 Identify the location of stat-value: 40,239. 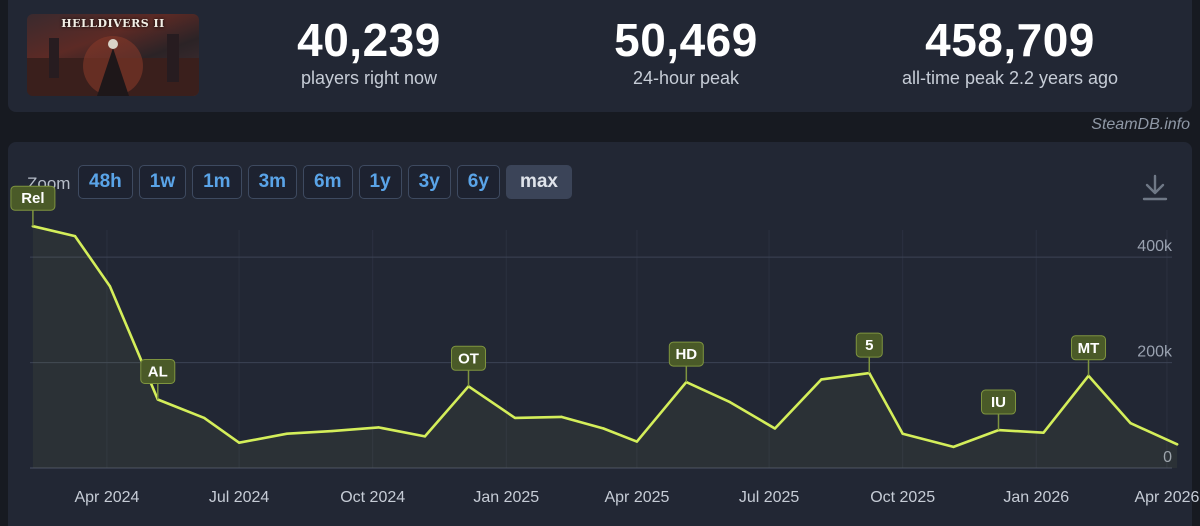
(369, 40).